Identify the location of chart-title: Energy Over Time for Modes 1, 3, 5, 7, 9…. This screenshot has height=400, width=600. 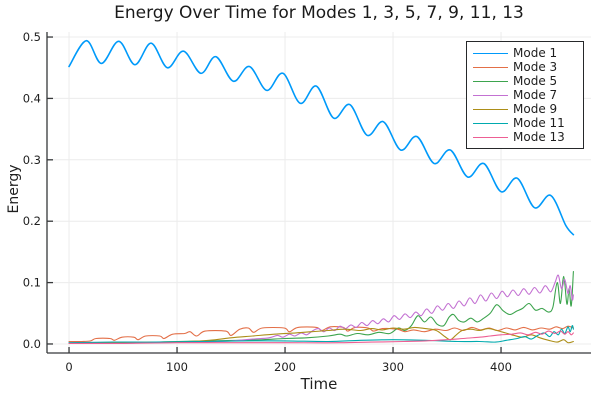
(319, 13).